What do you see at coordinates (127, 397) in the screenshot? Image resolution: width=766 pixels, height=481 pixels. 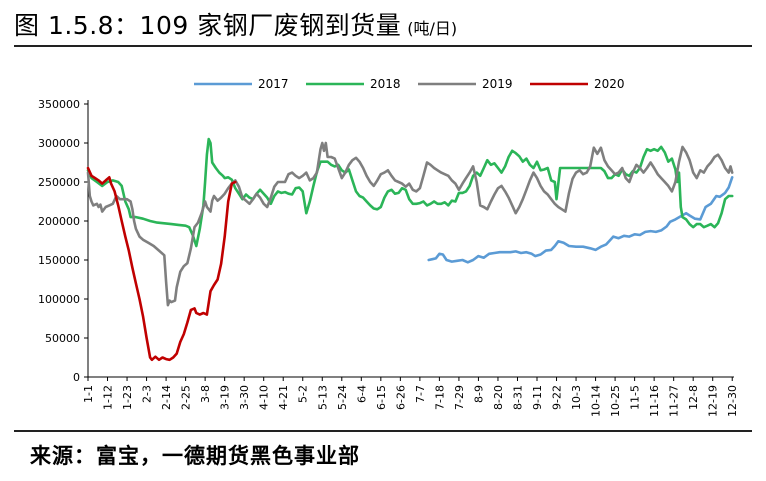 I see `x-tick-label: 1-23` at bounding box center [127, 397].